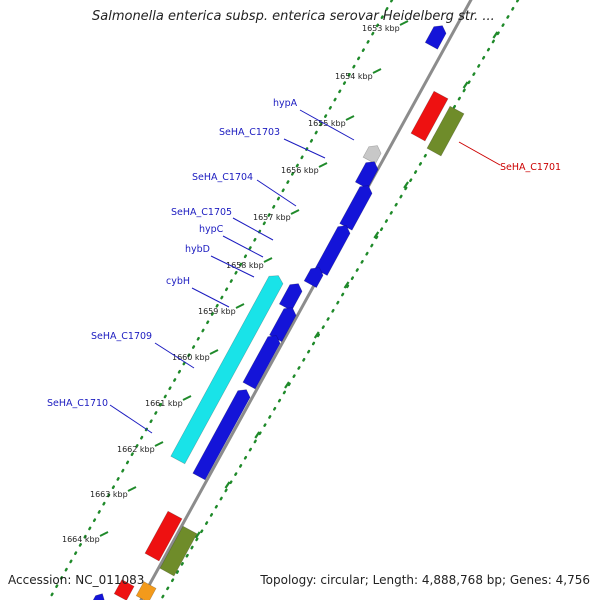 Image resolution: width=600 pixels, height=600 pixels. Describe the element at coordinates (332, 250) in the screenshot. I see `feature-SeHA_C1705` at that location.